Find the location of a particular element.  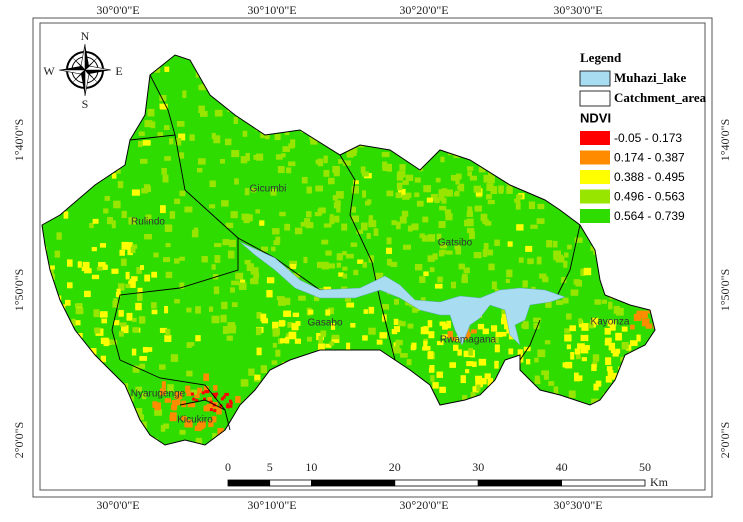

compass-letter: S is located at coordinates (85, 104).